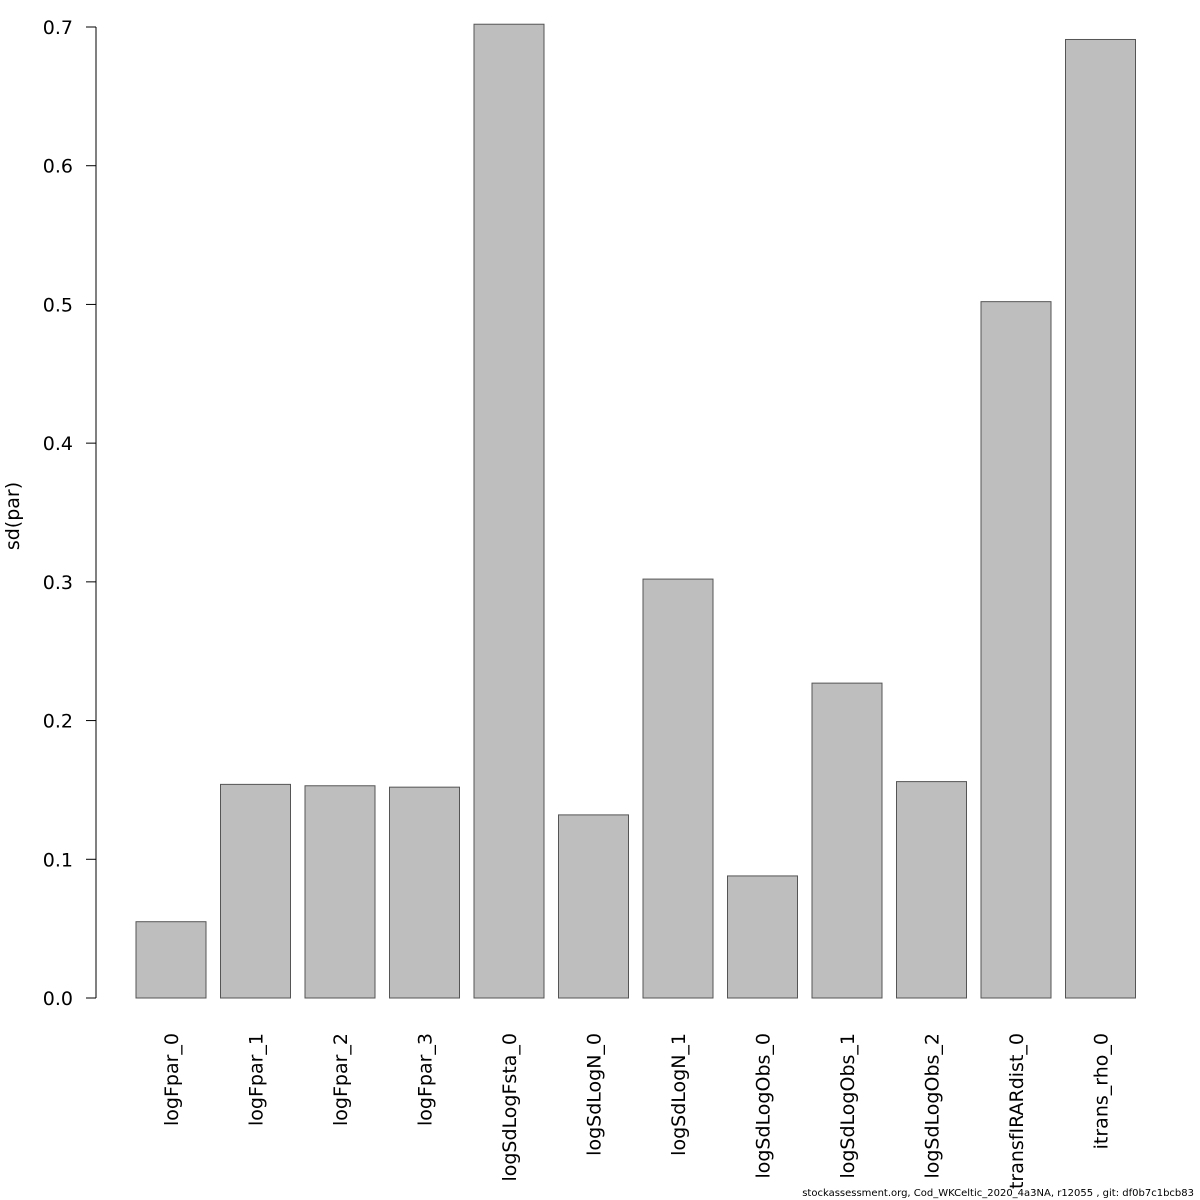 This screenshot has height=1200, width=1200. Describe the element at coordinates (58, 167) in the screenshot. I see `y-tick-label: 0.6` at that location.